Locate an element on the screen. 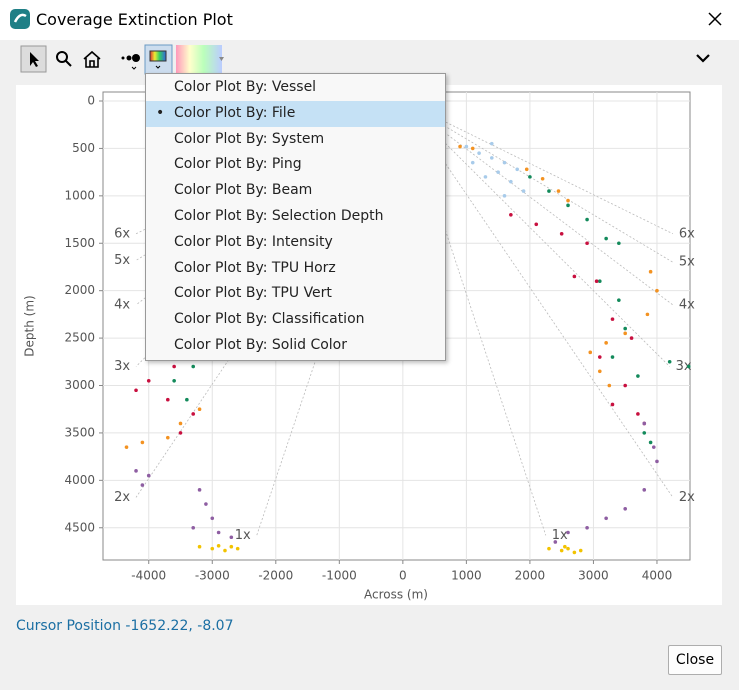  y-tick-label: 1000 is located at coordinates (79, 195).